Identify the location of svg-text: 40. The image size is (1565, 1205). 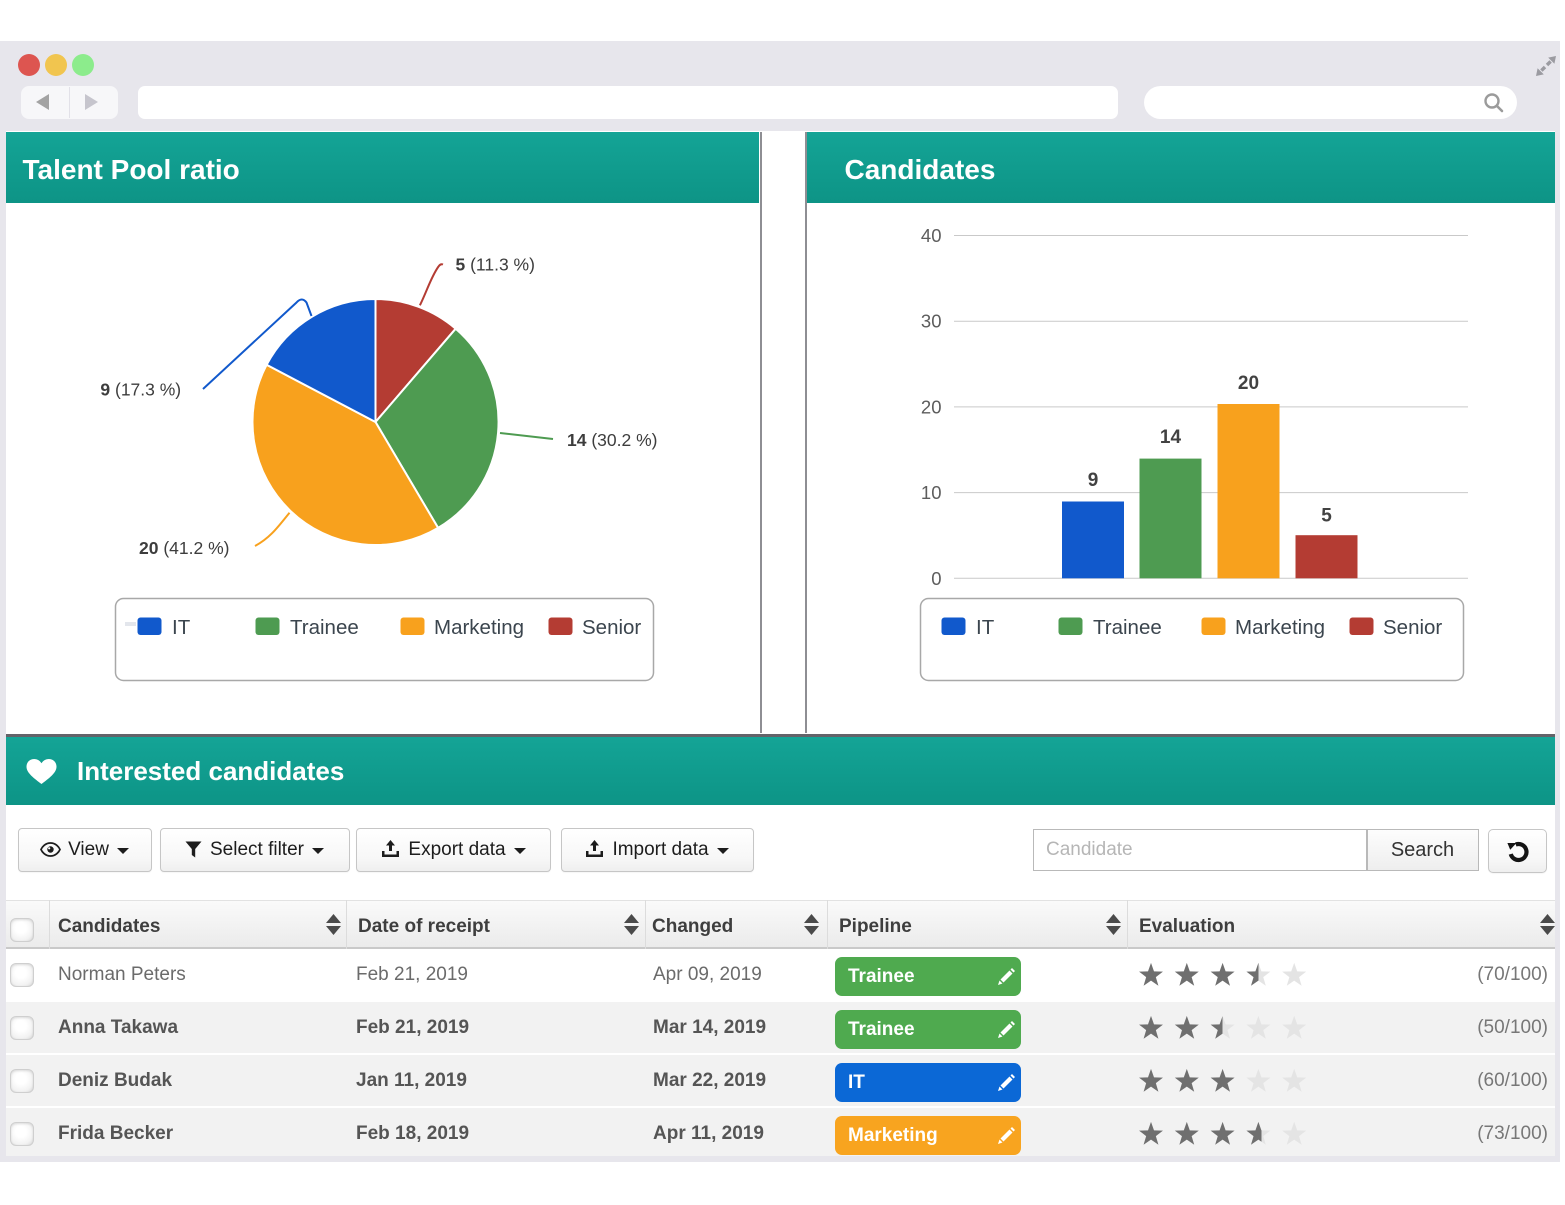
(931, 235).